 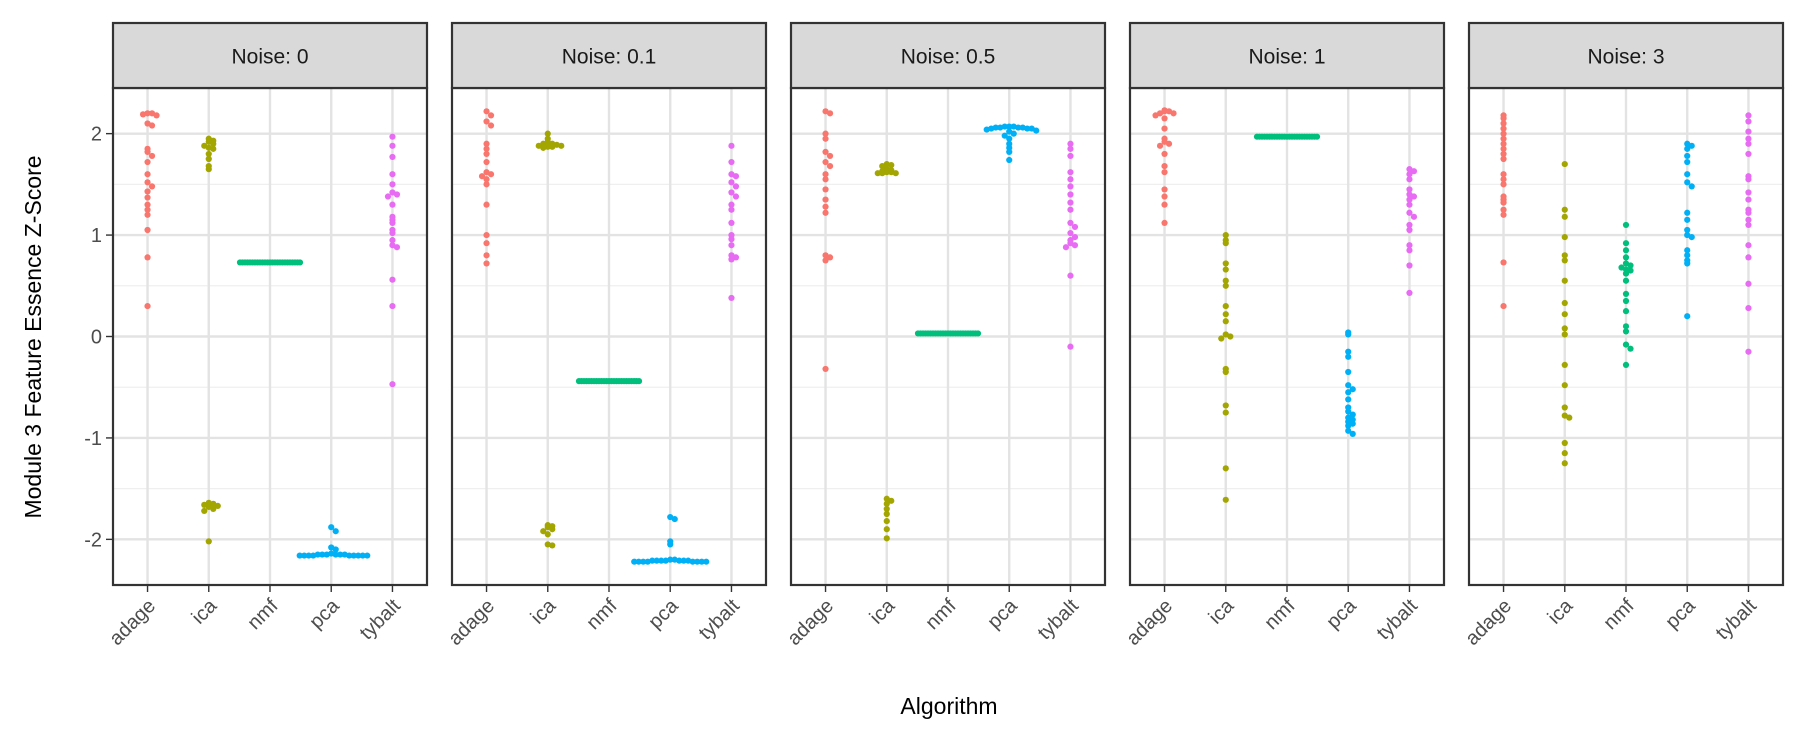 I want to click on facet-strip-label: Noise: 0.1, so click(x=609, y=57).